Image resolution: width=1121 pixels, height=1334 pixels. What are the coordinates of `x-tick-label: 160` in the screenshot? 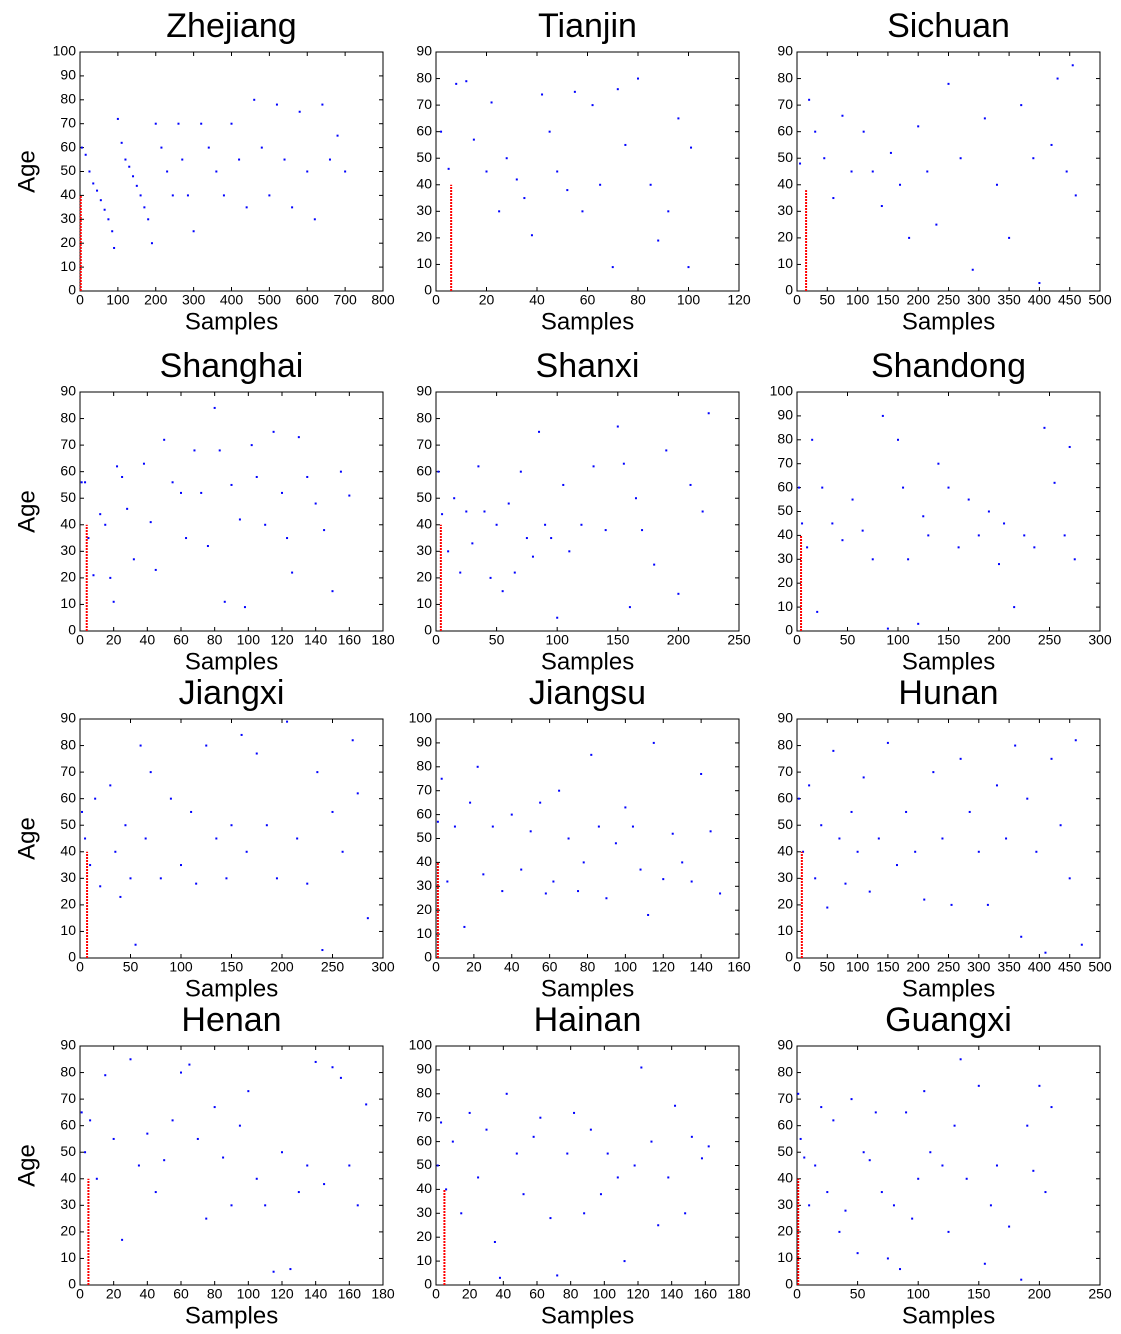 It's located at (350, 640).